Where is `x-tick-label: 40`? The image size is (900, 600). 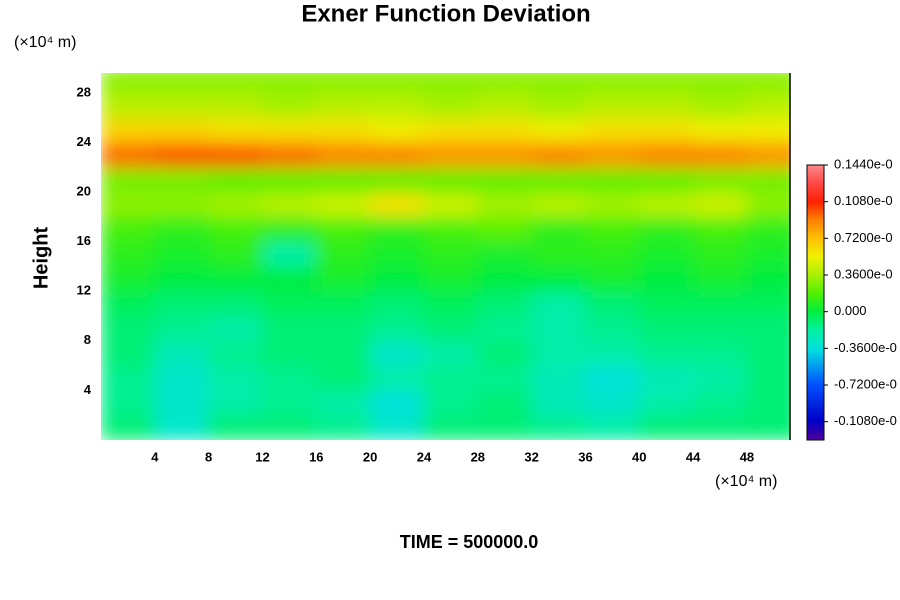
x-tick-label: 40 is located at coordinates (639, 456).